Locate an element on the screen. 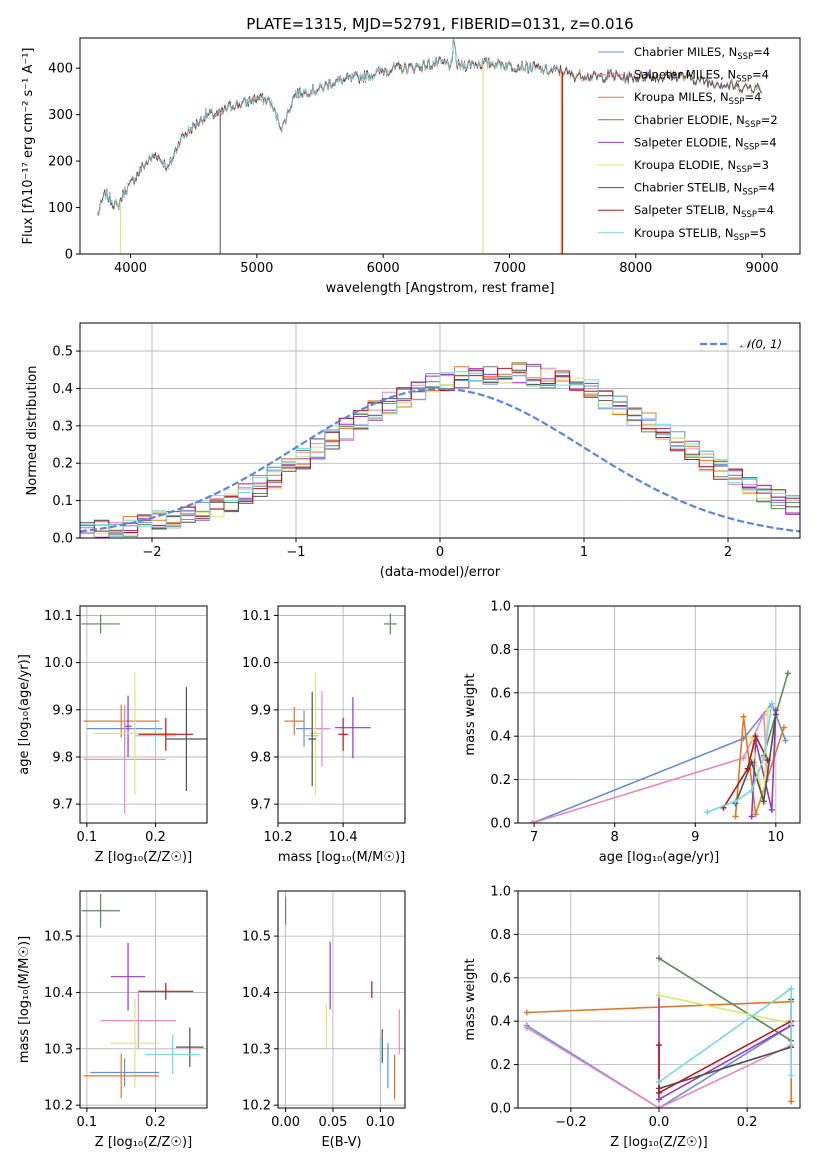  y-tick-label: 10.5 is located at coordinates (256, 937).